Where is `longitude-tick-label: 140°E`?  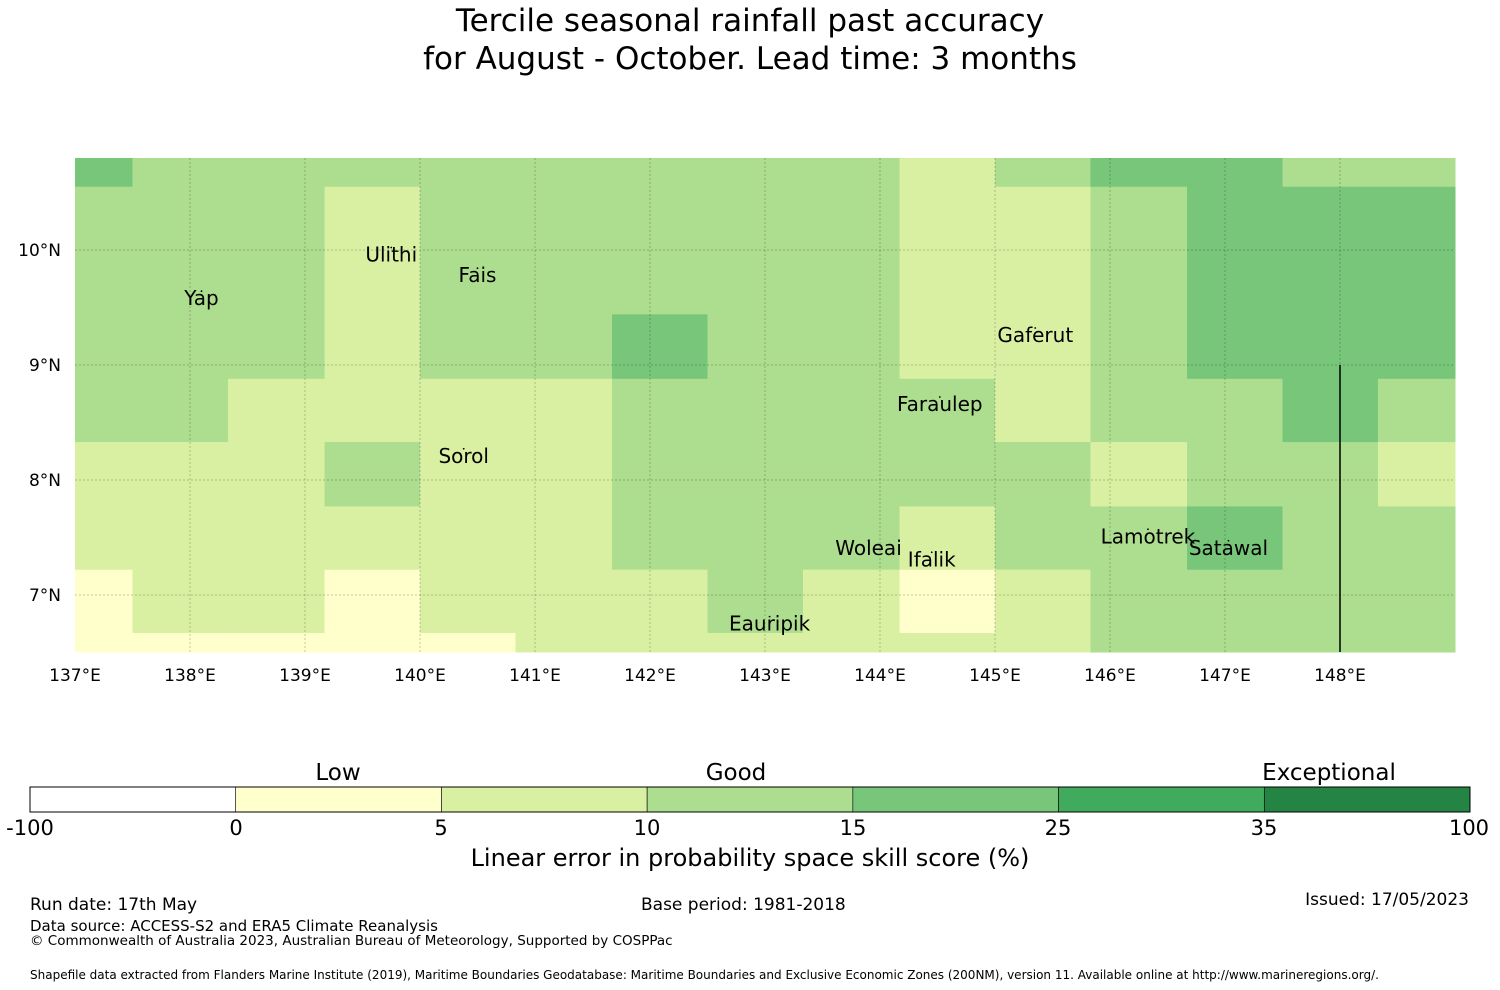 longitude-tick-label: 140°E is located at coordinates (420, 676).